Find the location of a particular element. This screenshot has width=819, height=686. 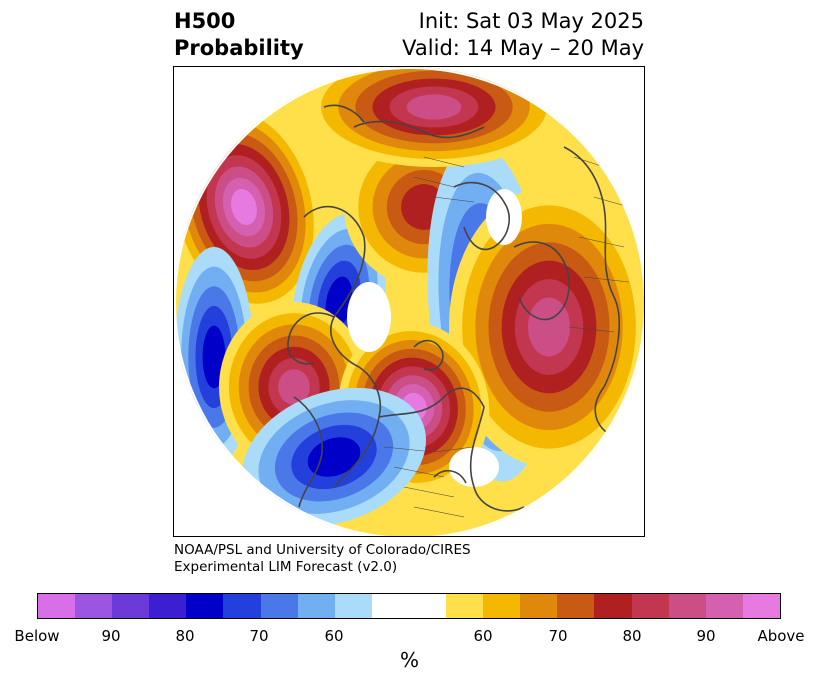

colorbar-tick-label: Above is located at coordinates (781, 636).